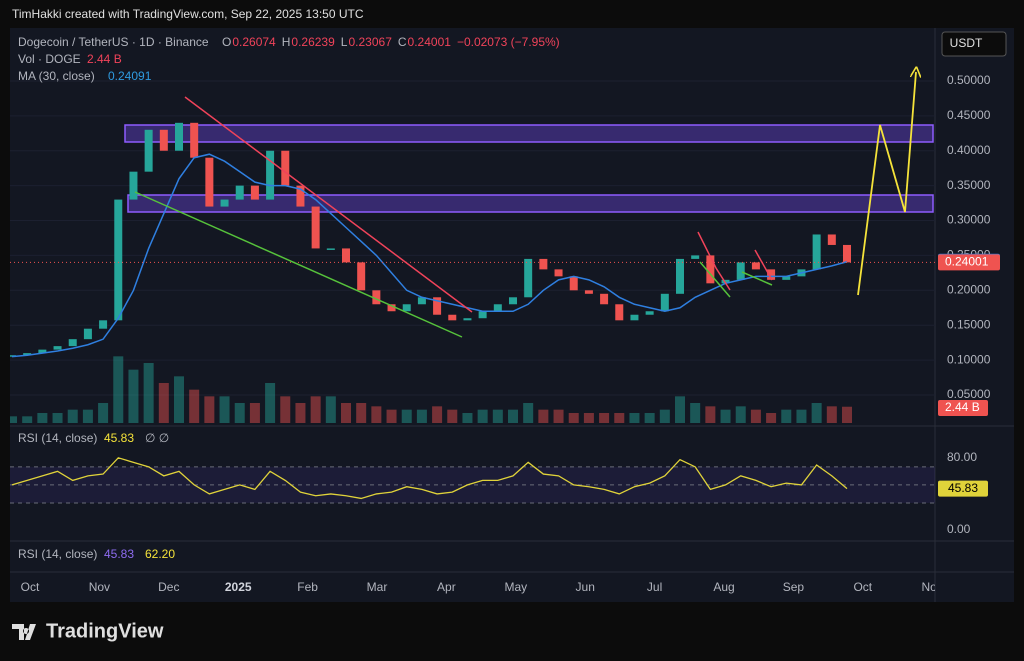 The width and height of the screenshot is (1024, 661). Describe the element at coordinates (49, 59) in the screenshot. I see `vol-label: Vol · DOGE` at that location.